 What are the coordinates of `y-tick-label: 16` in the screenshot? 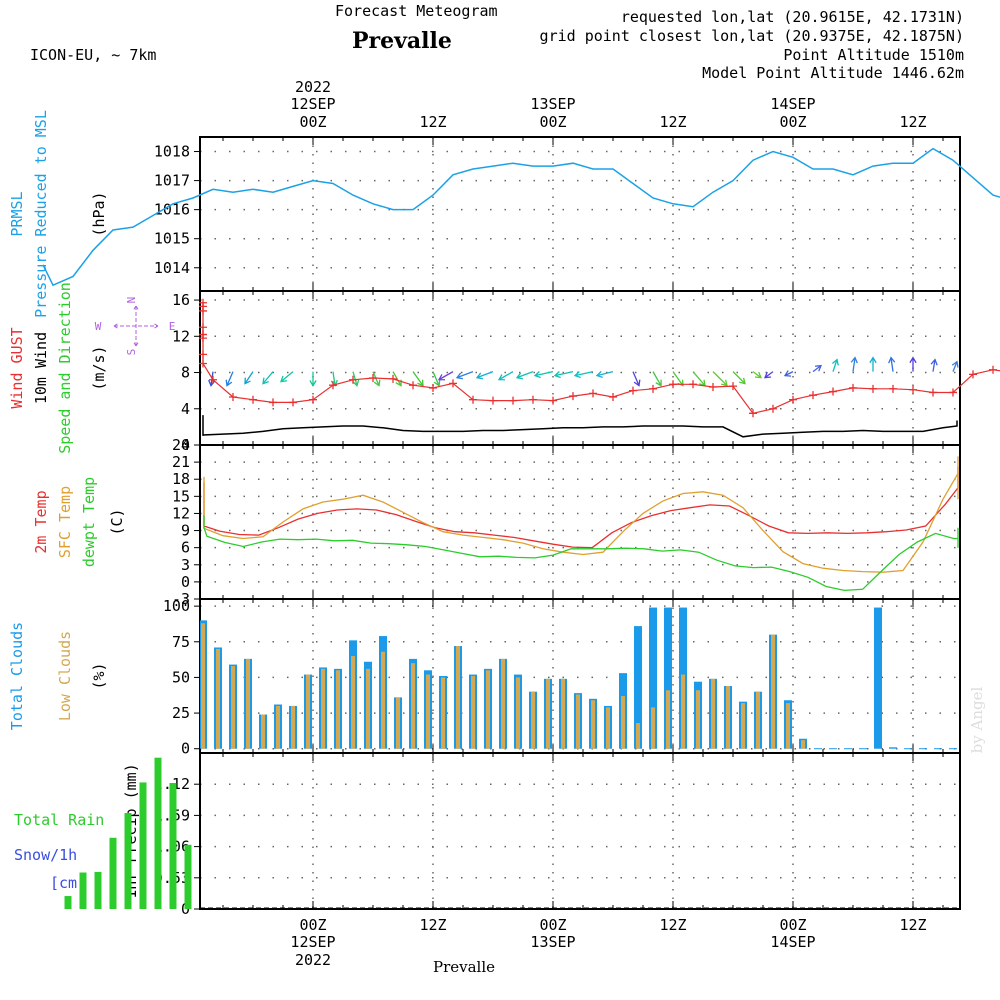 It's located at (181, 300).